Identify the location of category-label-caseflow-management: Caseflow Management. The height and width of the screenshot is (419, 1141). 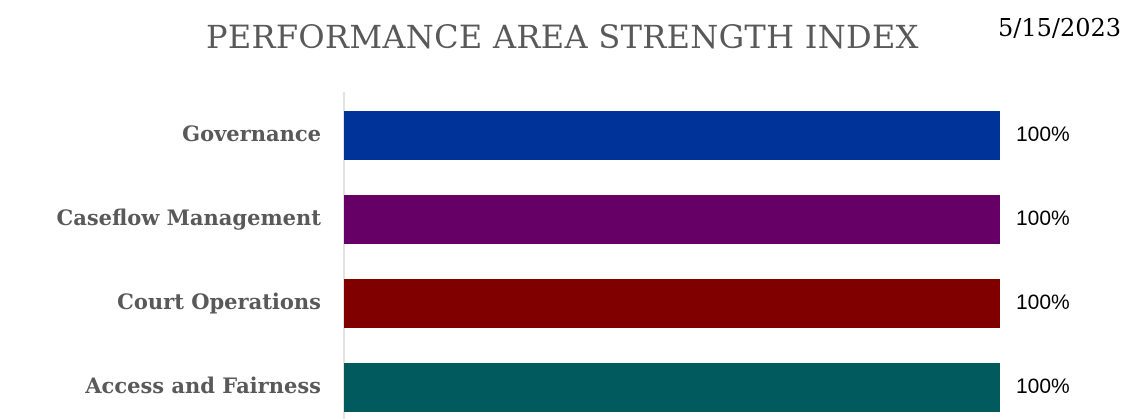
(189, 217).